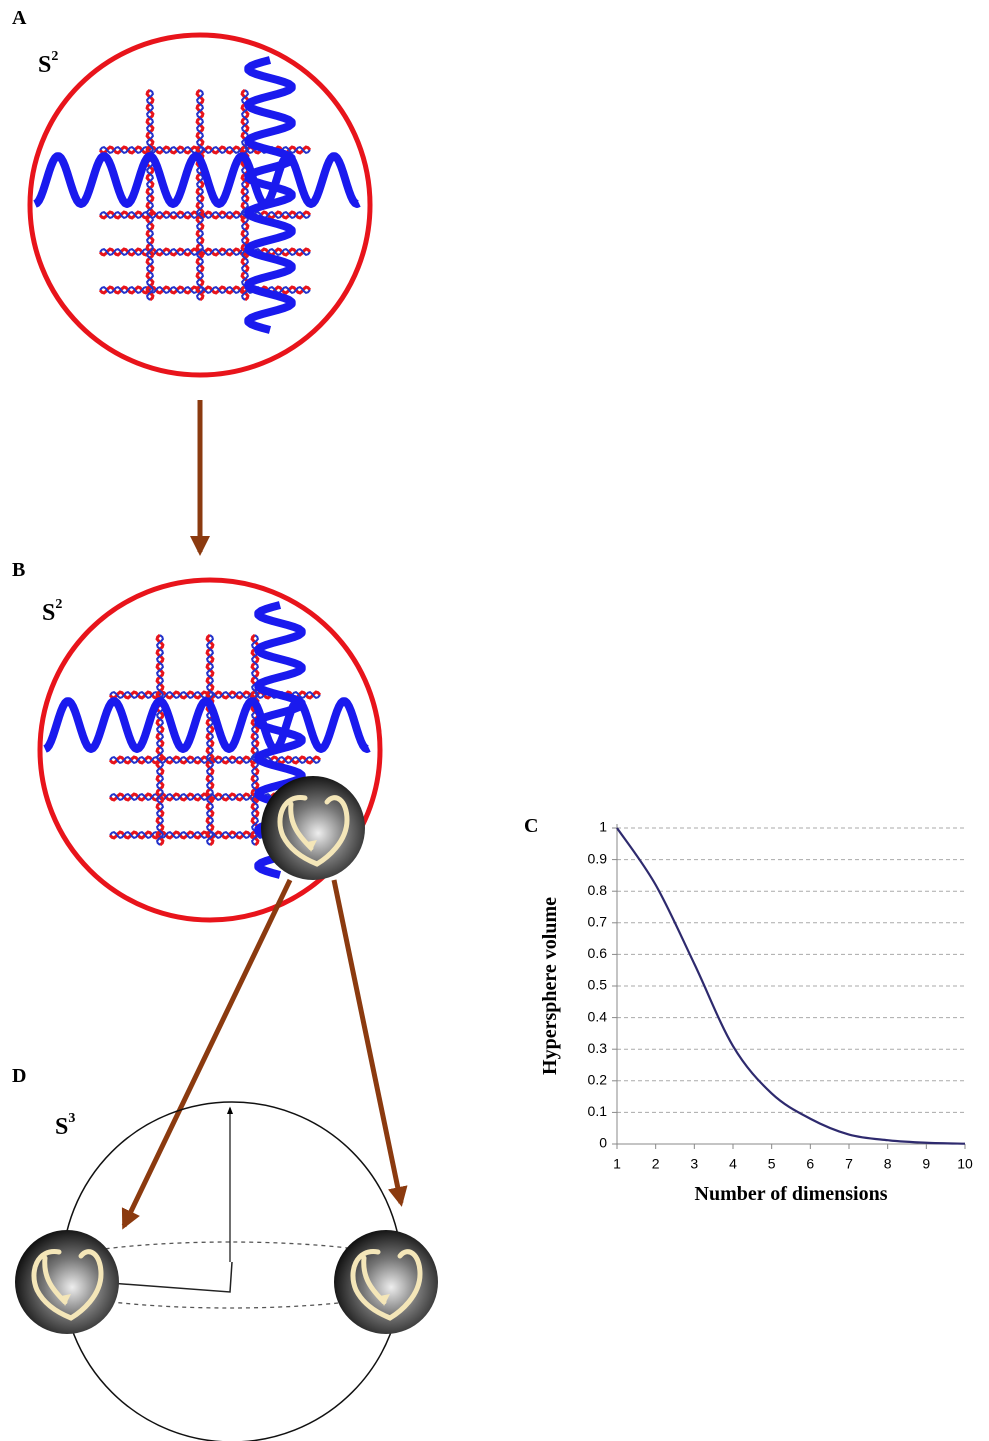  Describe the element at coordinates (531, 826) in the screenshot. I see `panel-label: C` at that location.